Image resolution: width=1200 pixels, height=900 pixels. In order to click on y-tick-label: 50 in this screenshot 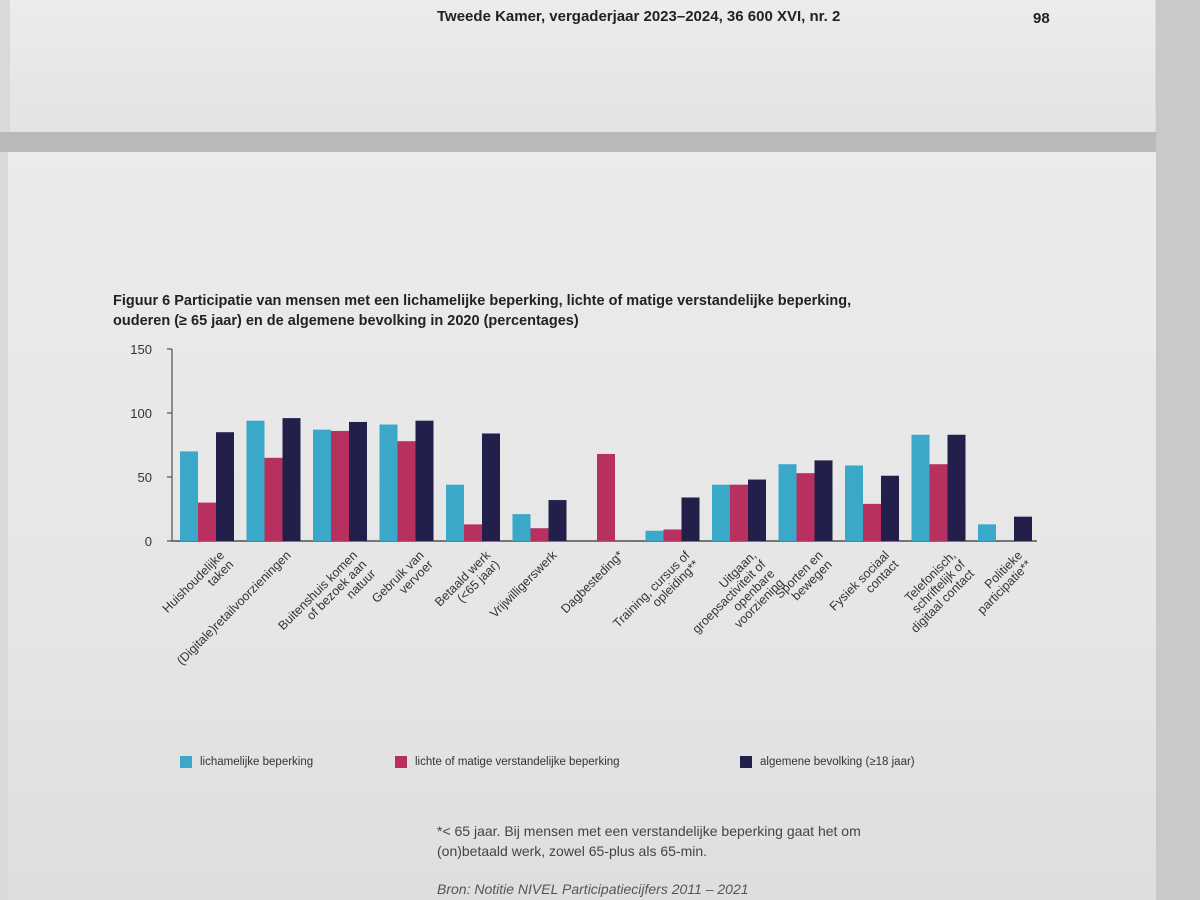, I will do `click(145, 477)`.